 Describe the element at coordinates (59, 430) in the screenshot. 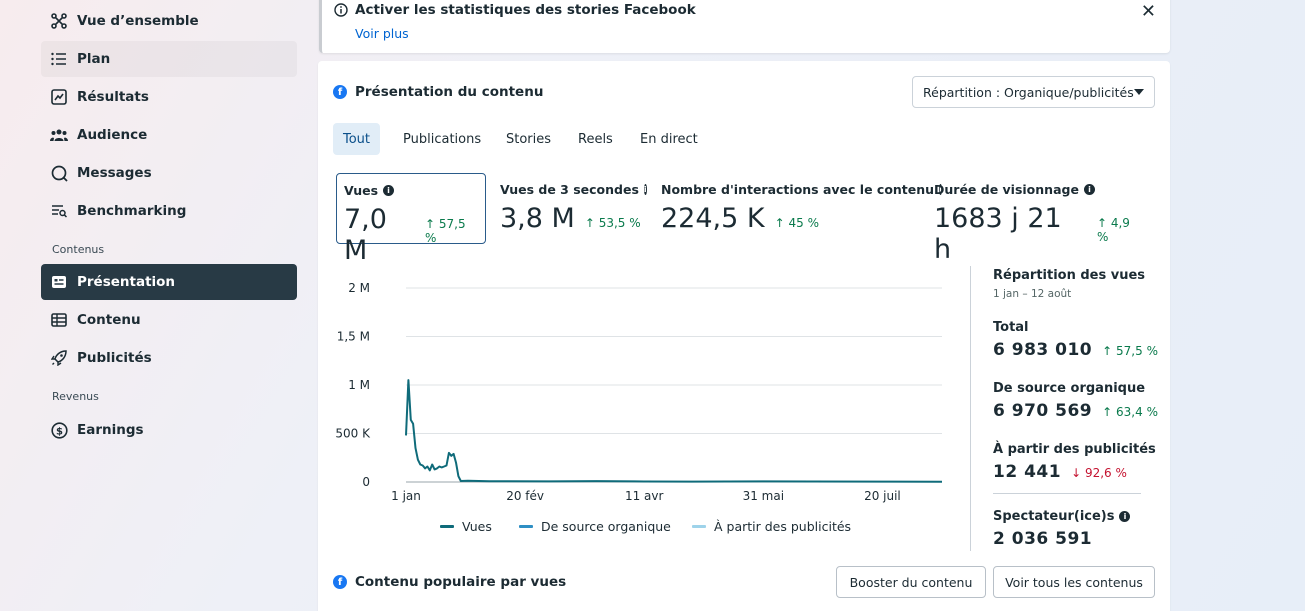

I see `dollar-icon: $` at that location.